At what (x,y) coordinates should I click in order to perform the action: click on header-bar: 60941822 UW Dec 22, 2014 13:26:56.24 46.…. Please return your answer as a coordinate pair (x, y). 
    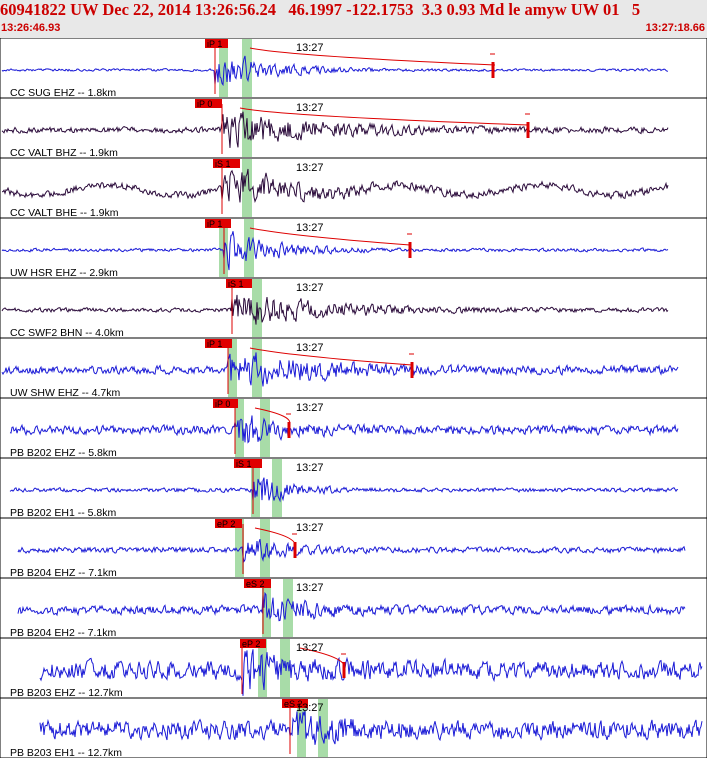
    Looking at the image, I should click on (353, 19).